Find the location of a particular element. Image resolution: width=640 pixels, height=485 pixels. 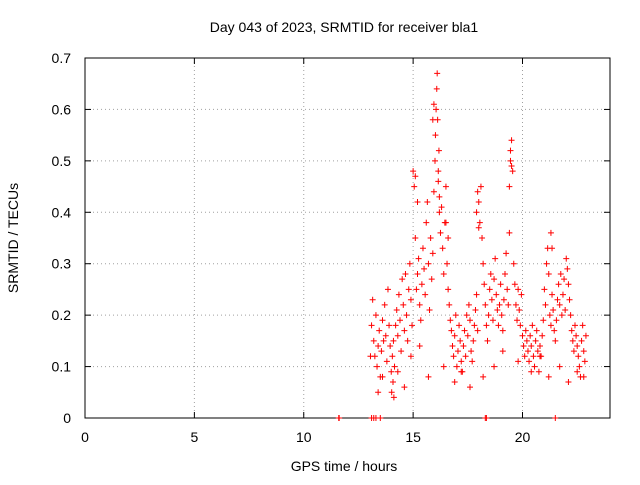

y-tick-label: 0.4 is located at coordinates (62, 212).